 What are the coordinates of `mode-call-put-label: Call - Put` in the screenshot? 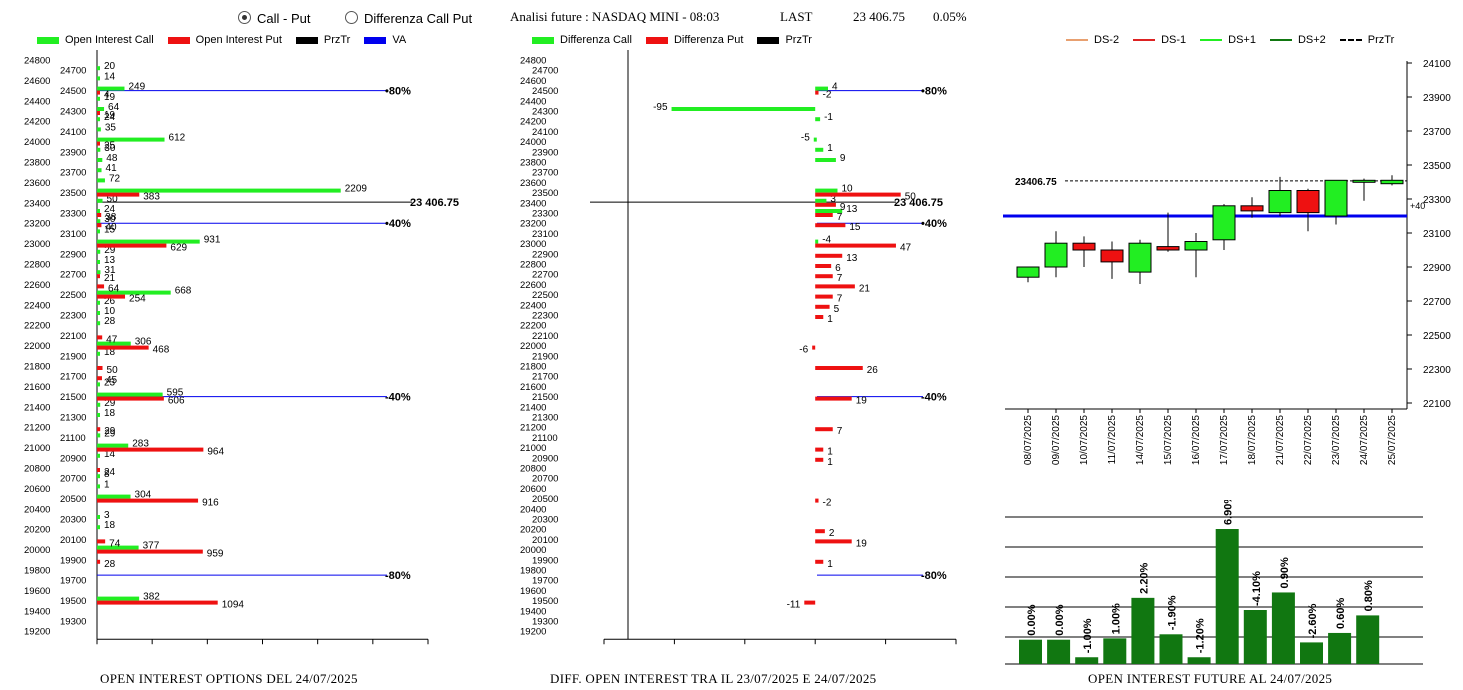 It's located at (284, 18).